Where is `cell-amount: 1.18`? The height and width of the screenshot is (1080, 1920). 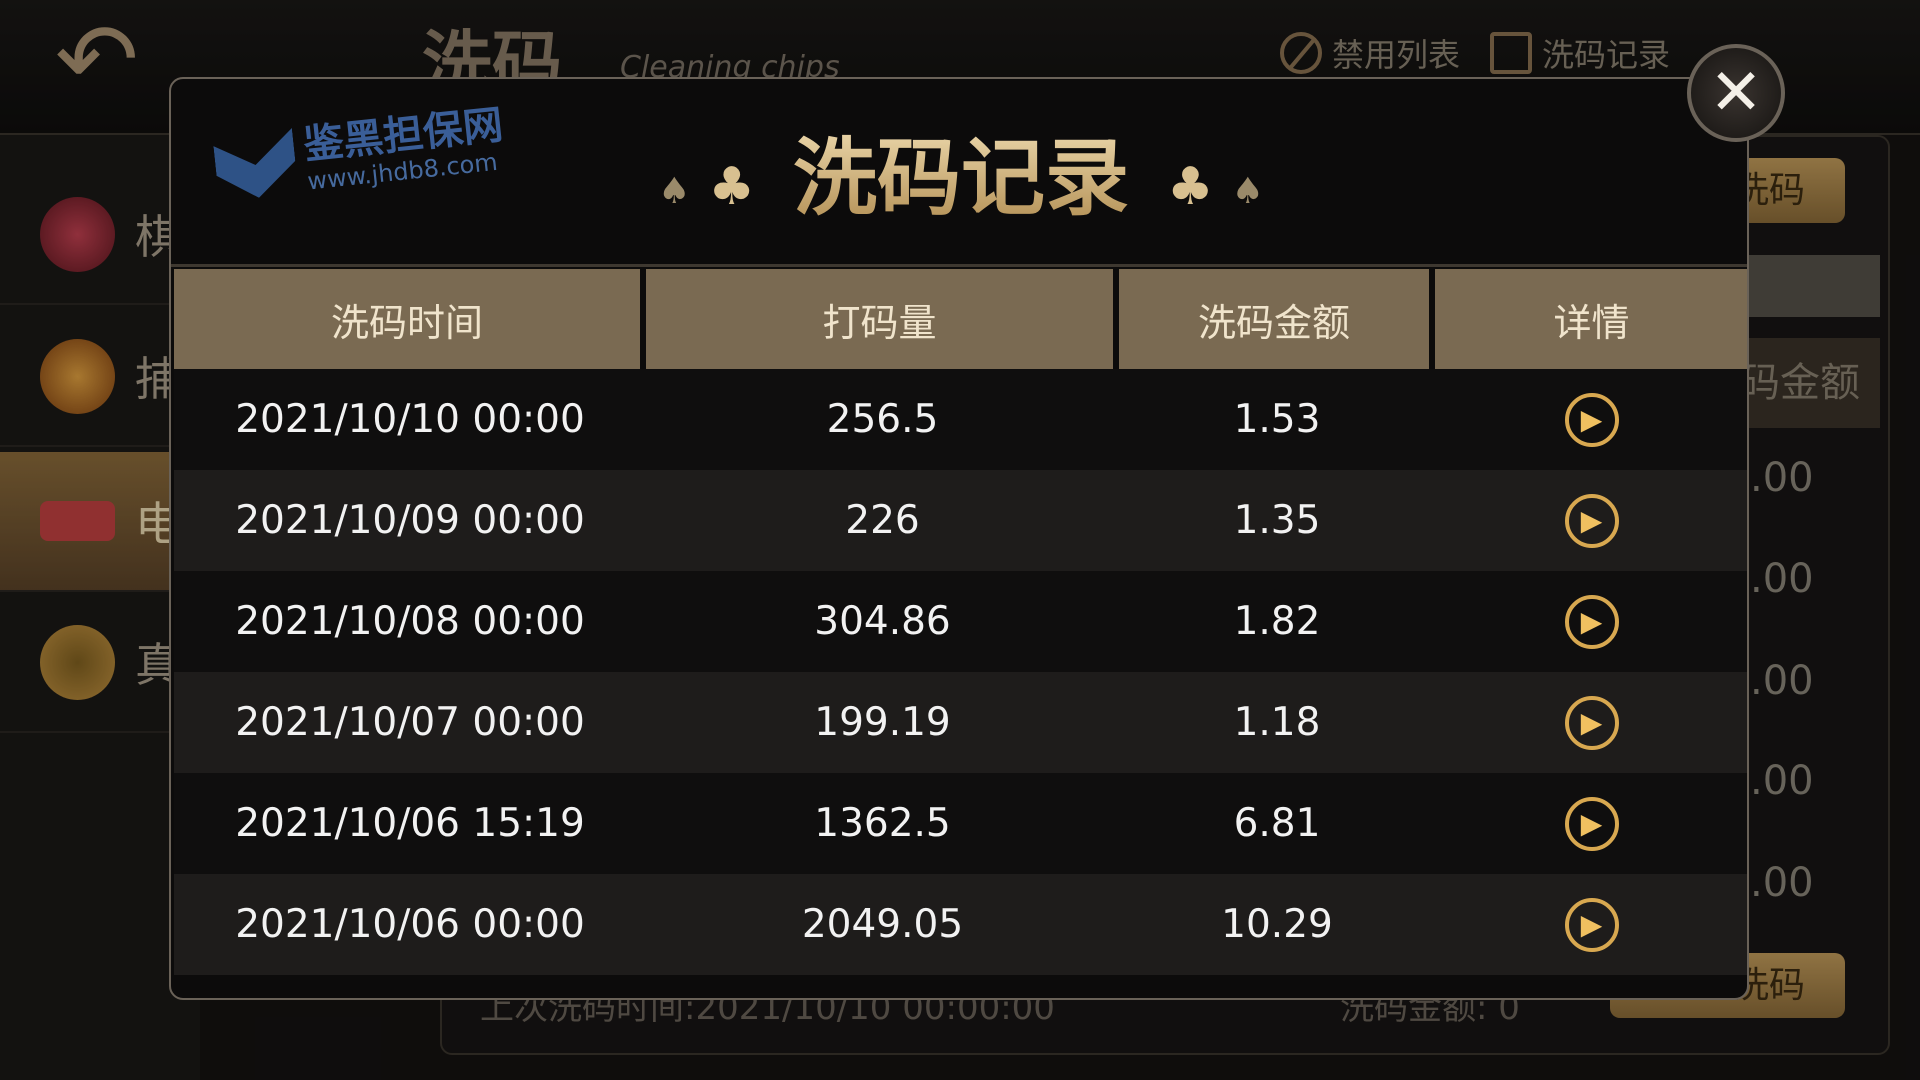
cell-amount: 1.18 is located at coordinates (1277, 722).